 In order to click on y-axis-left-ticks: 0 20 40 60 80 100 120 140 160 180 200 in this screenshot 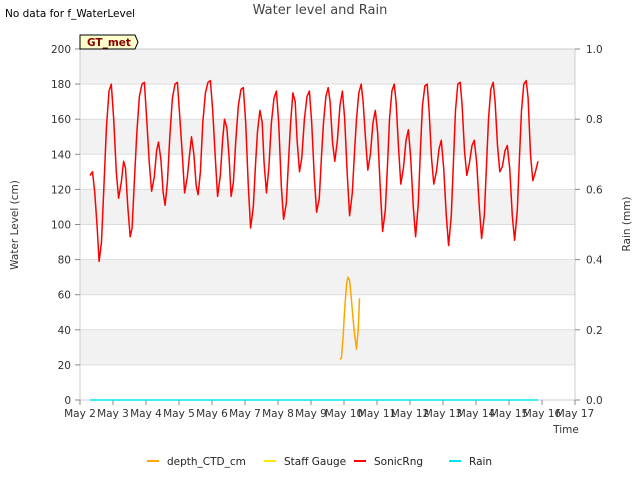, I will do `click(65, 225)`.